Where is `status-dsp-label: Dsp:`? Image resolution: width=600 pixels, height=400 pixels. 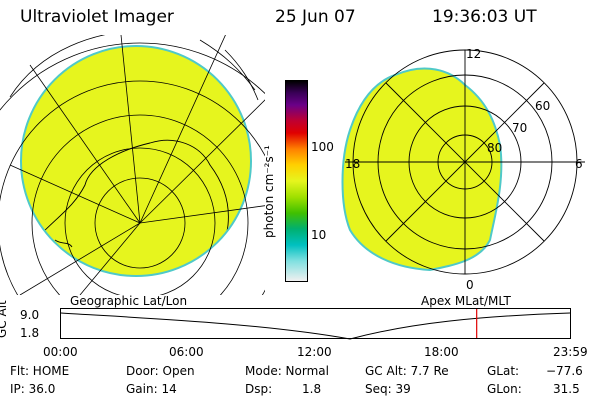
status-dsp-label: Dsp: is located at coordinates (259, 389).